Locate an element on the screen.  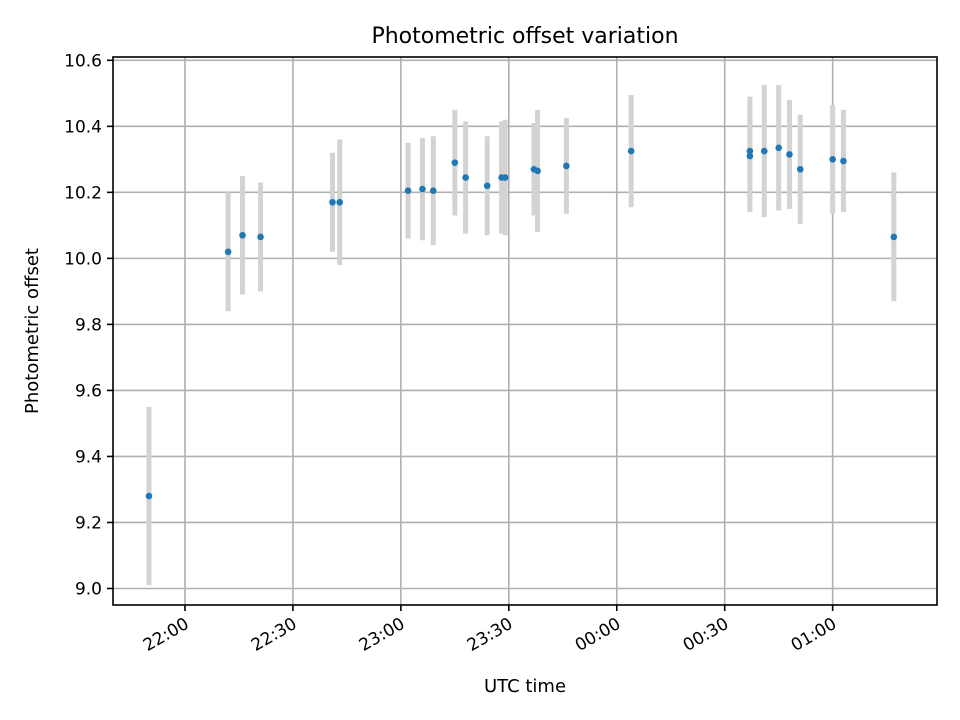
y-tick-label: 10.0 is located at coordinates (83, 259).